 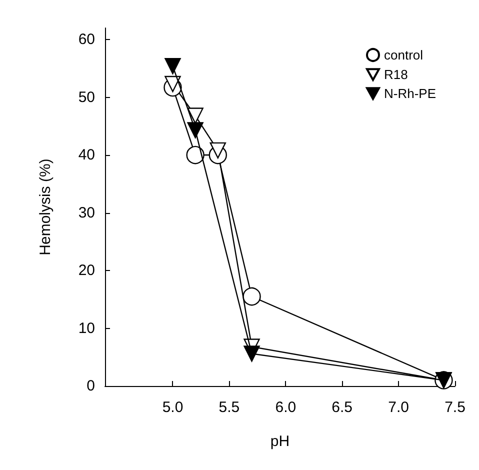 What do you see at coordinates (229, 407) in the screenshot?
I see `x-tick-label: 5.5` at bounding box center [229, 407].